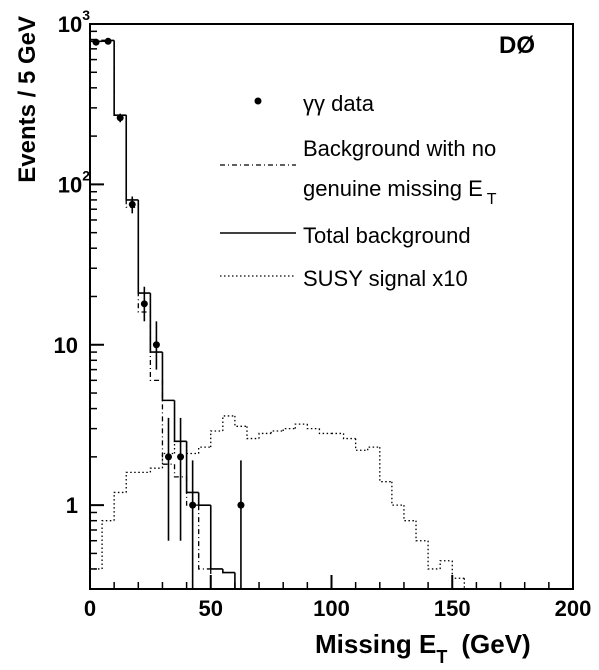  I want to click on y-tick-label-2: 10², so click(74, 182).